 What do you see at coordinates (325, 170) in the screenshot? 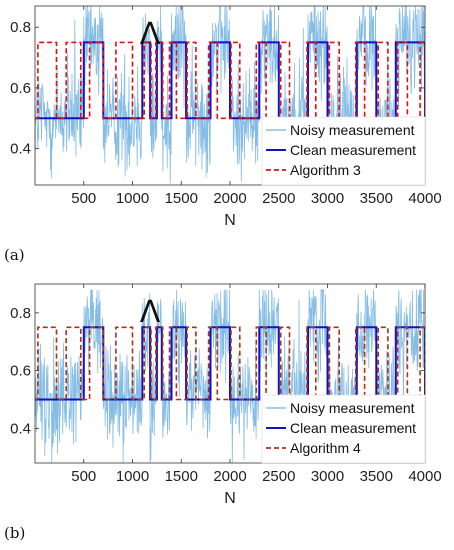
I see `legend-label: Algorithm 3` at bounding box center [325, 170].